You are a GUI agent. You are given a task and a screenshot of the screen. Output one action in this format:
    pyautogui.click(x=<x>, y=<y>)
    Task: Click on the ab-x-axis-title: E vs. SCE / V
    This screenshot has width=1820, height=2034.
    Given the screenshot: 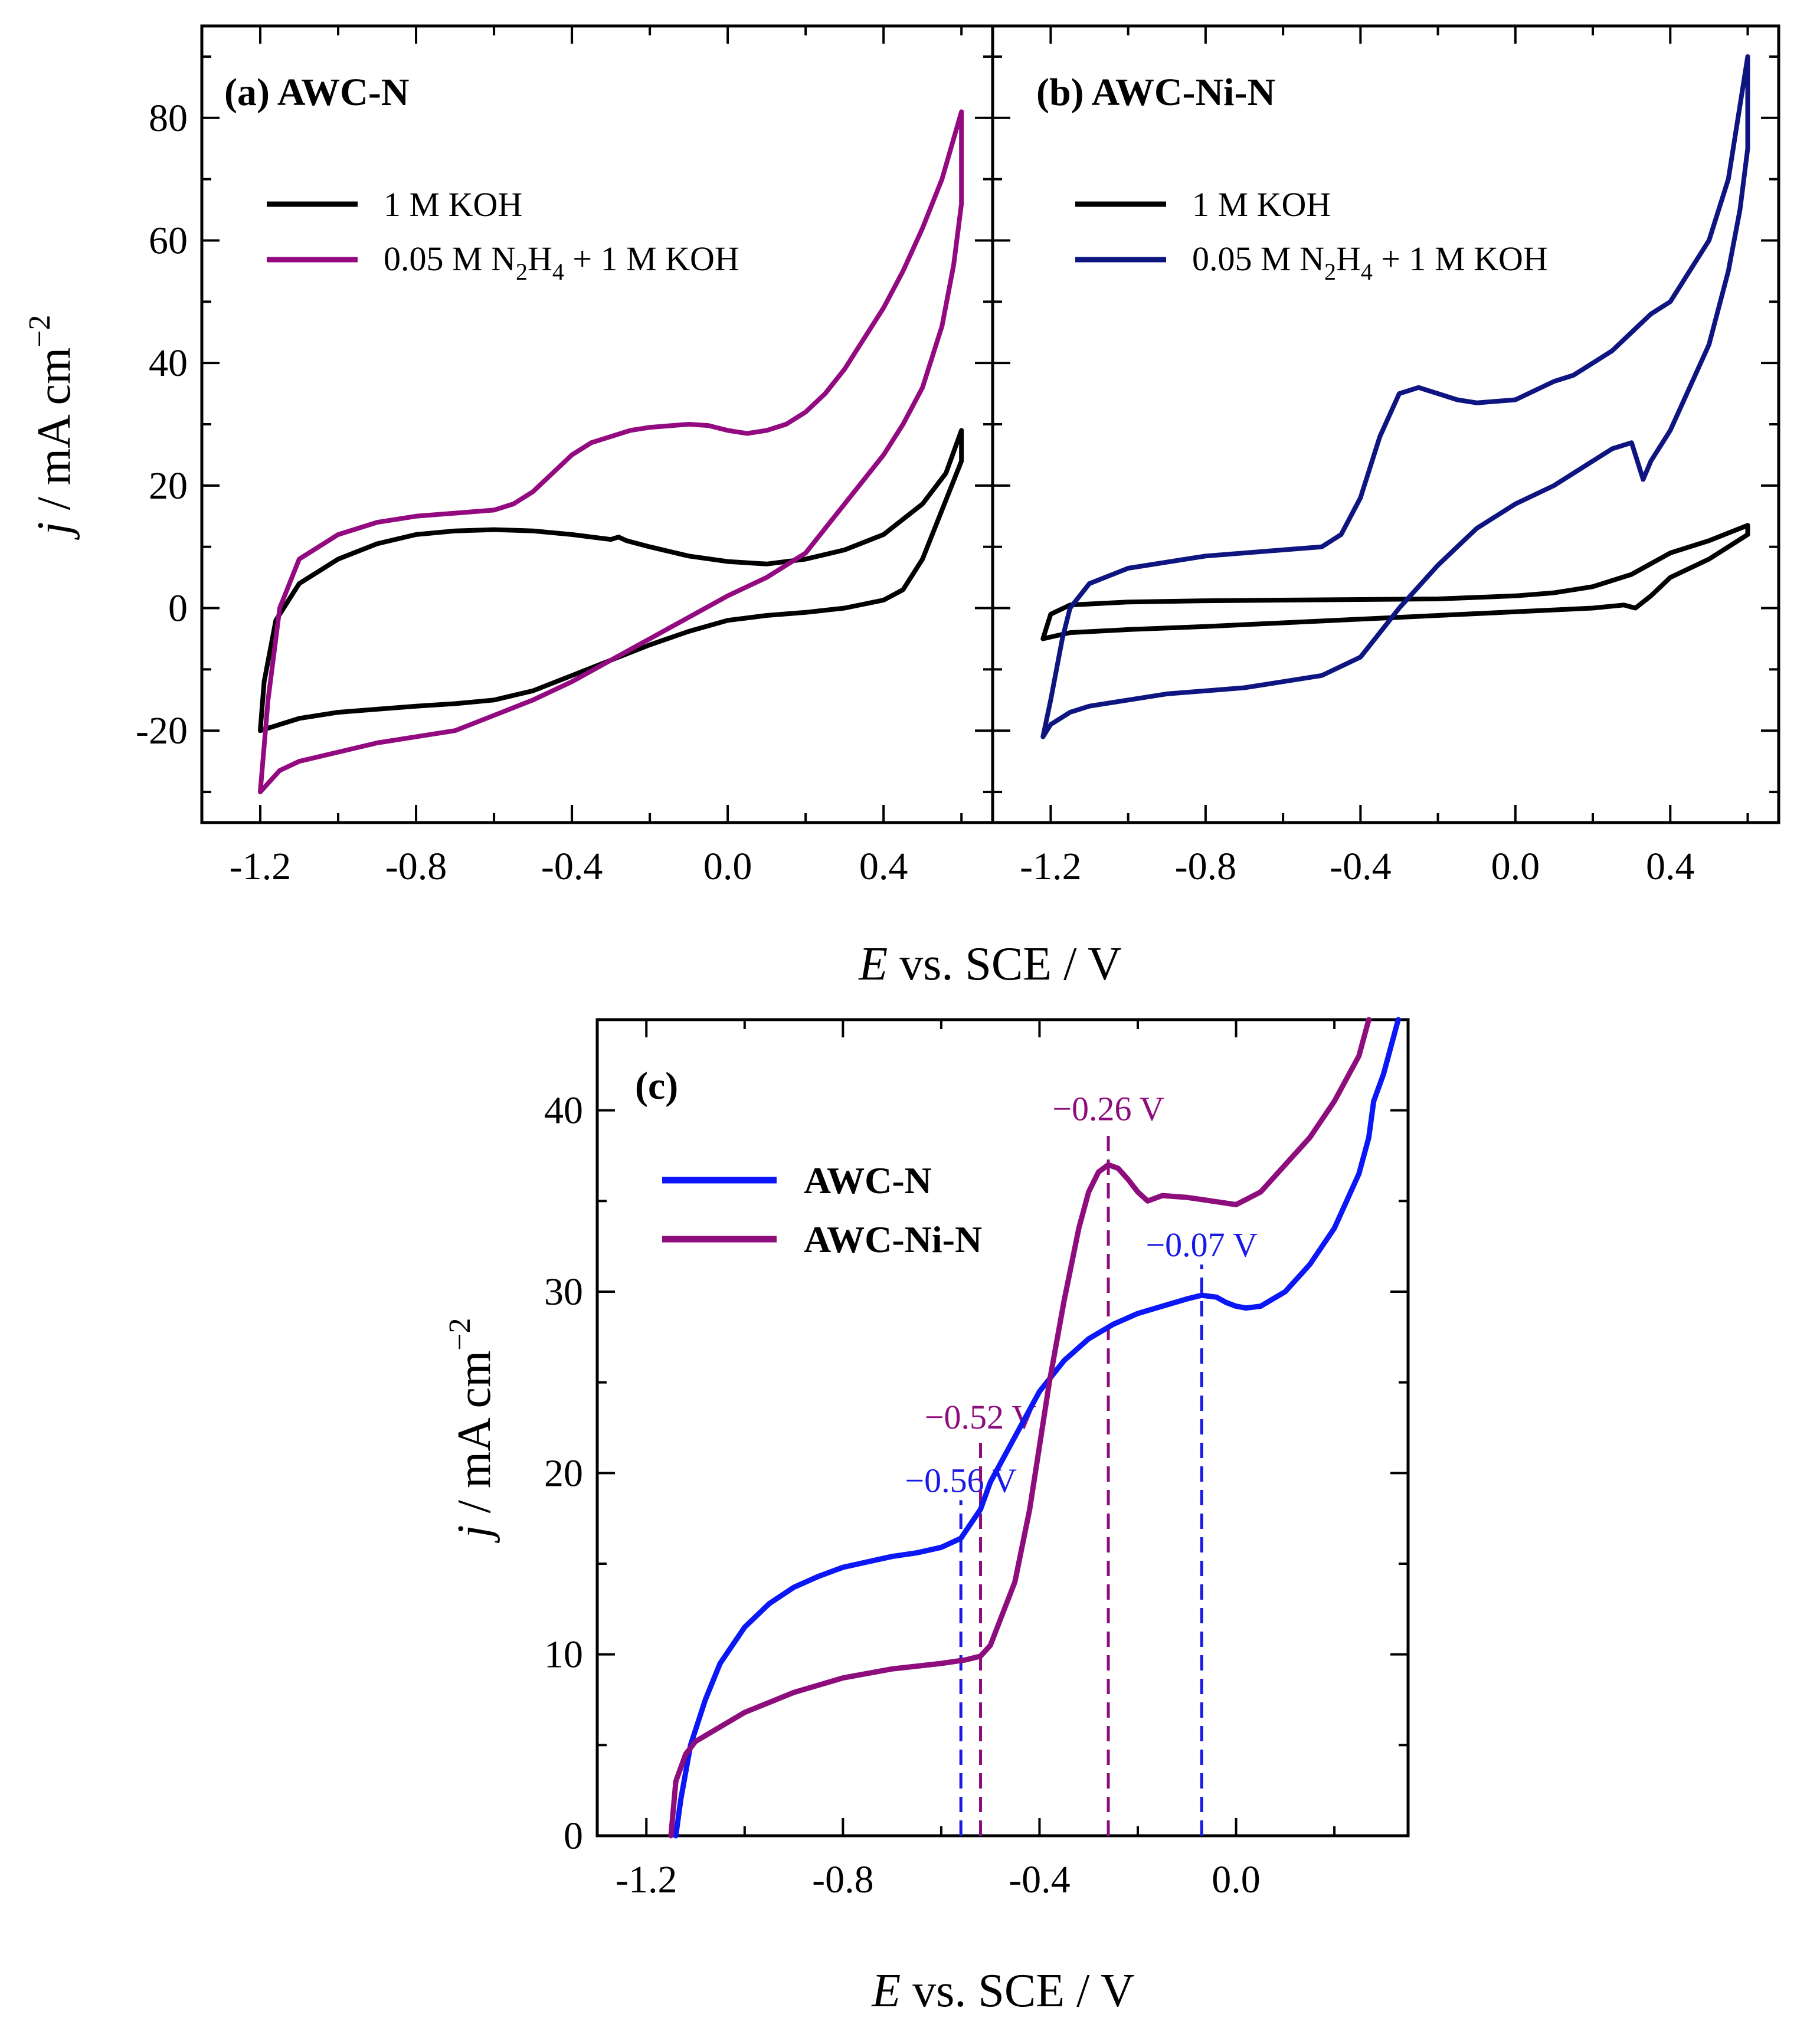 What is the action you would take?
    pyautogui.click(x=990, y=964)
    